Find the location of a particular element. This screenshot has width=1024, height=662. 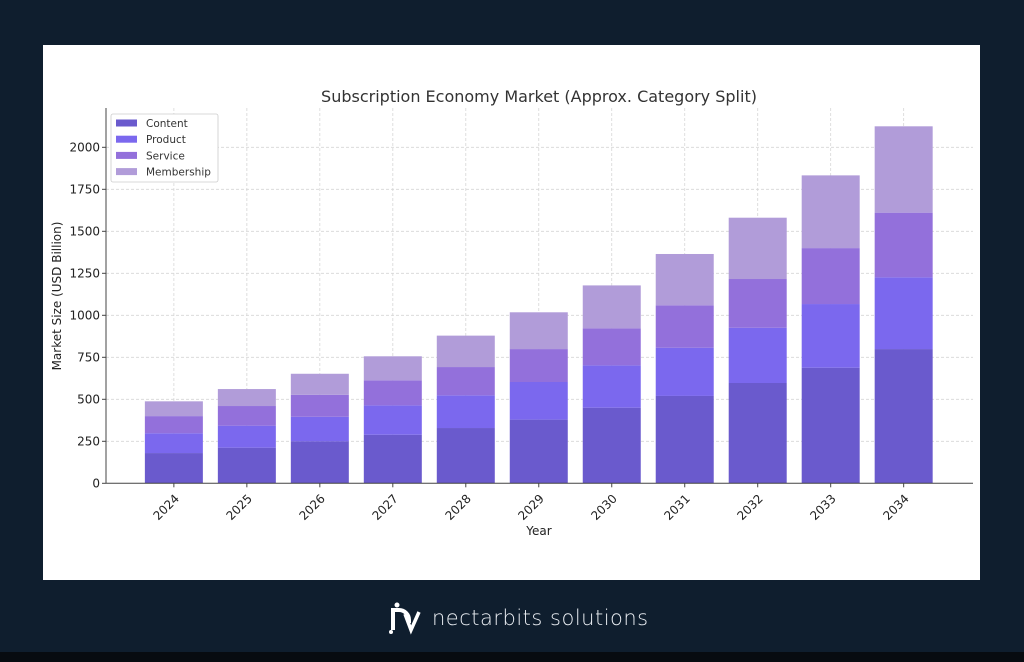

bar-membership-2030 is located at coordinates (611, 307).